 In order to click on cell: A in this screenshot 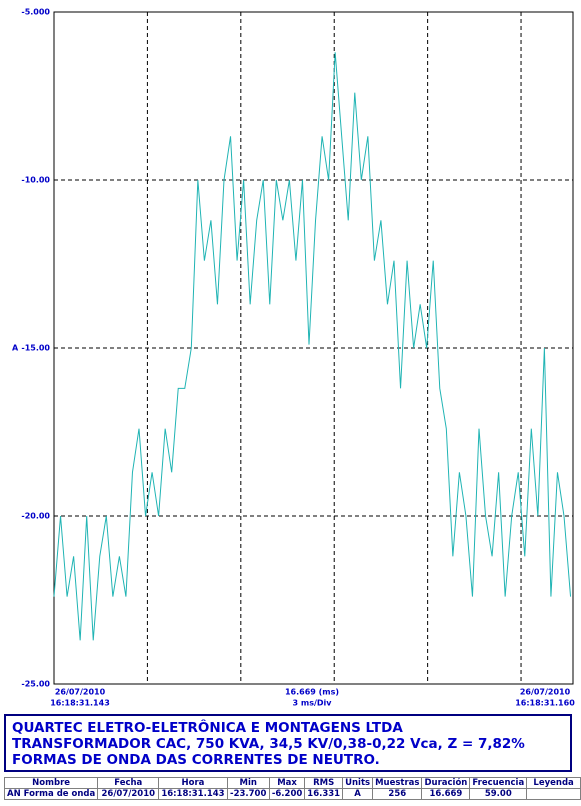, I will do `click(358, 794)`.